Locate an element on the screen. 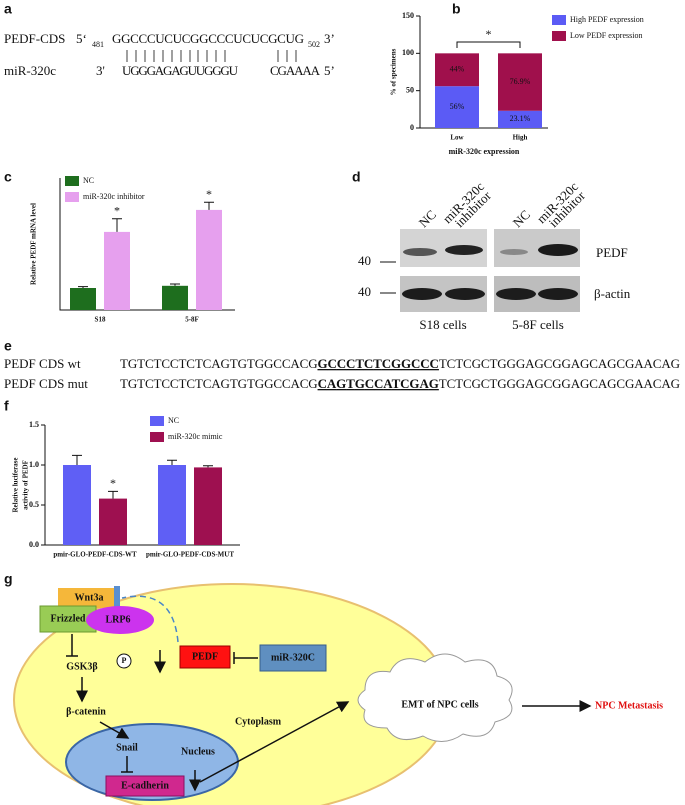 This screenshot has height=805, width=685. seq-name: PEDF CDS wt is located at coordinates (42, 363).